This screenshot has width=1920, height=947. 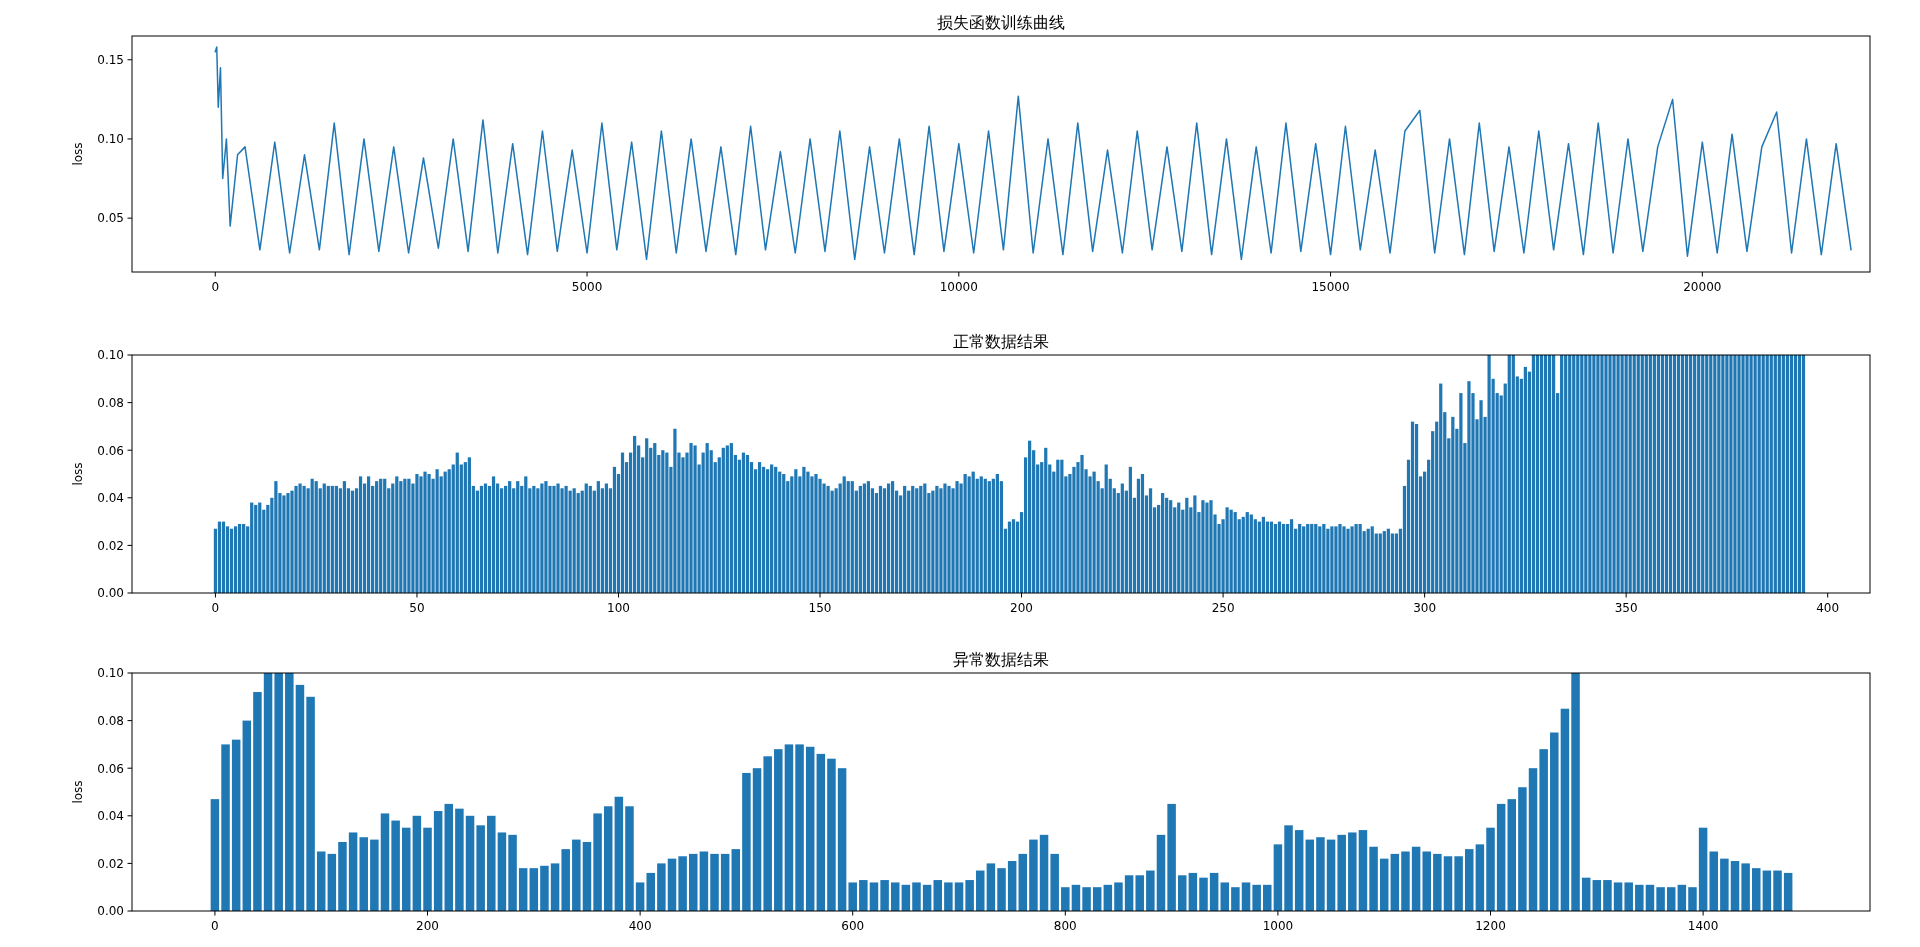 I want to click on y-tick-label: 0.06, so click(x=110, y=768).